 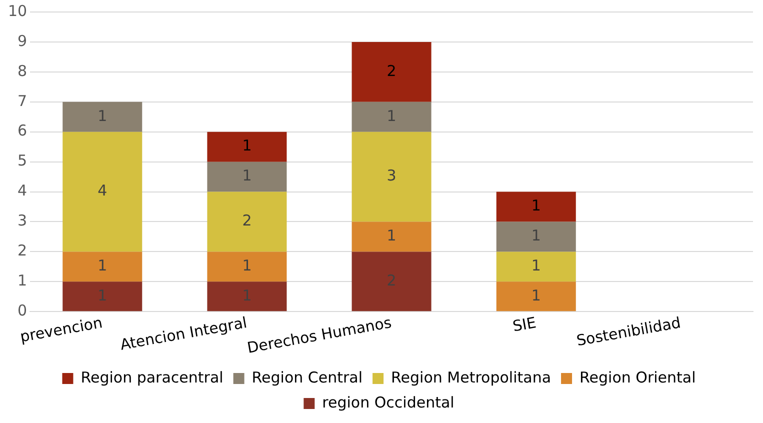 I want to click on data-label: 4, so click(x=103, y=191).